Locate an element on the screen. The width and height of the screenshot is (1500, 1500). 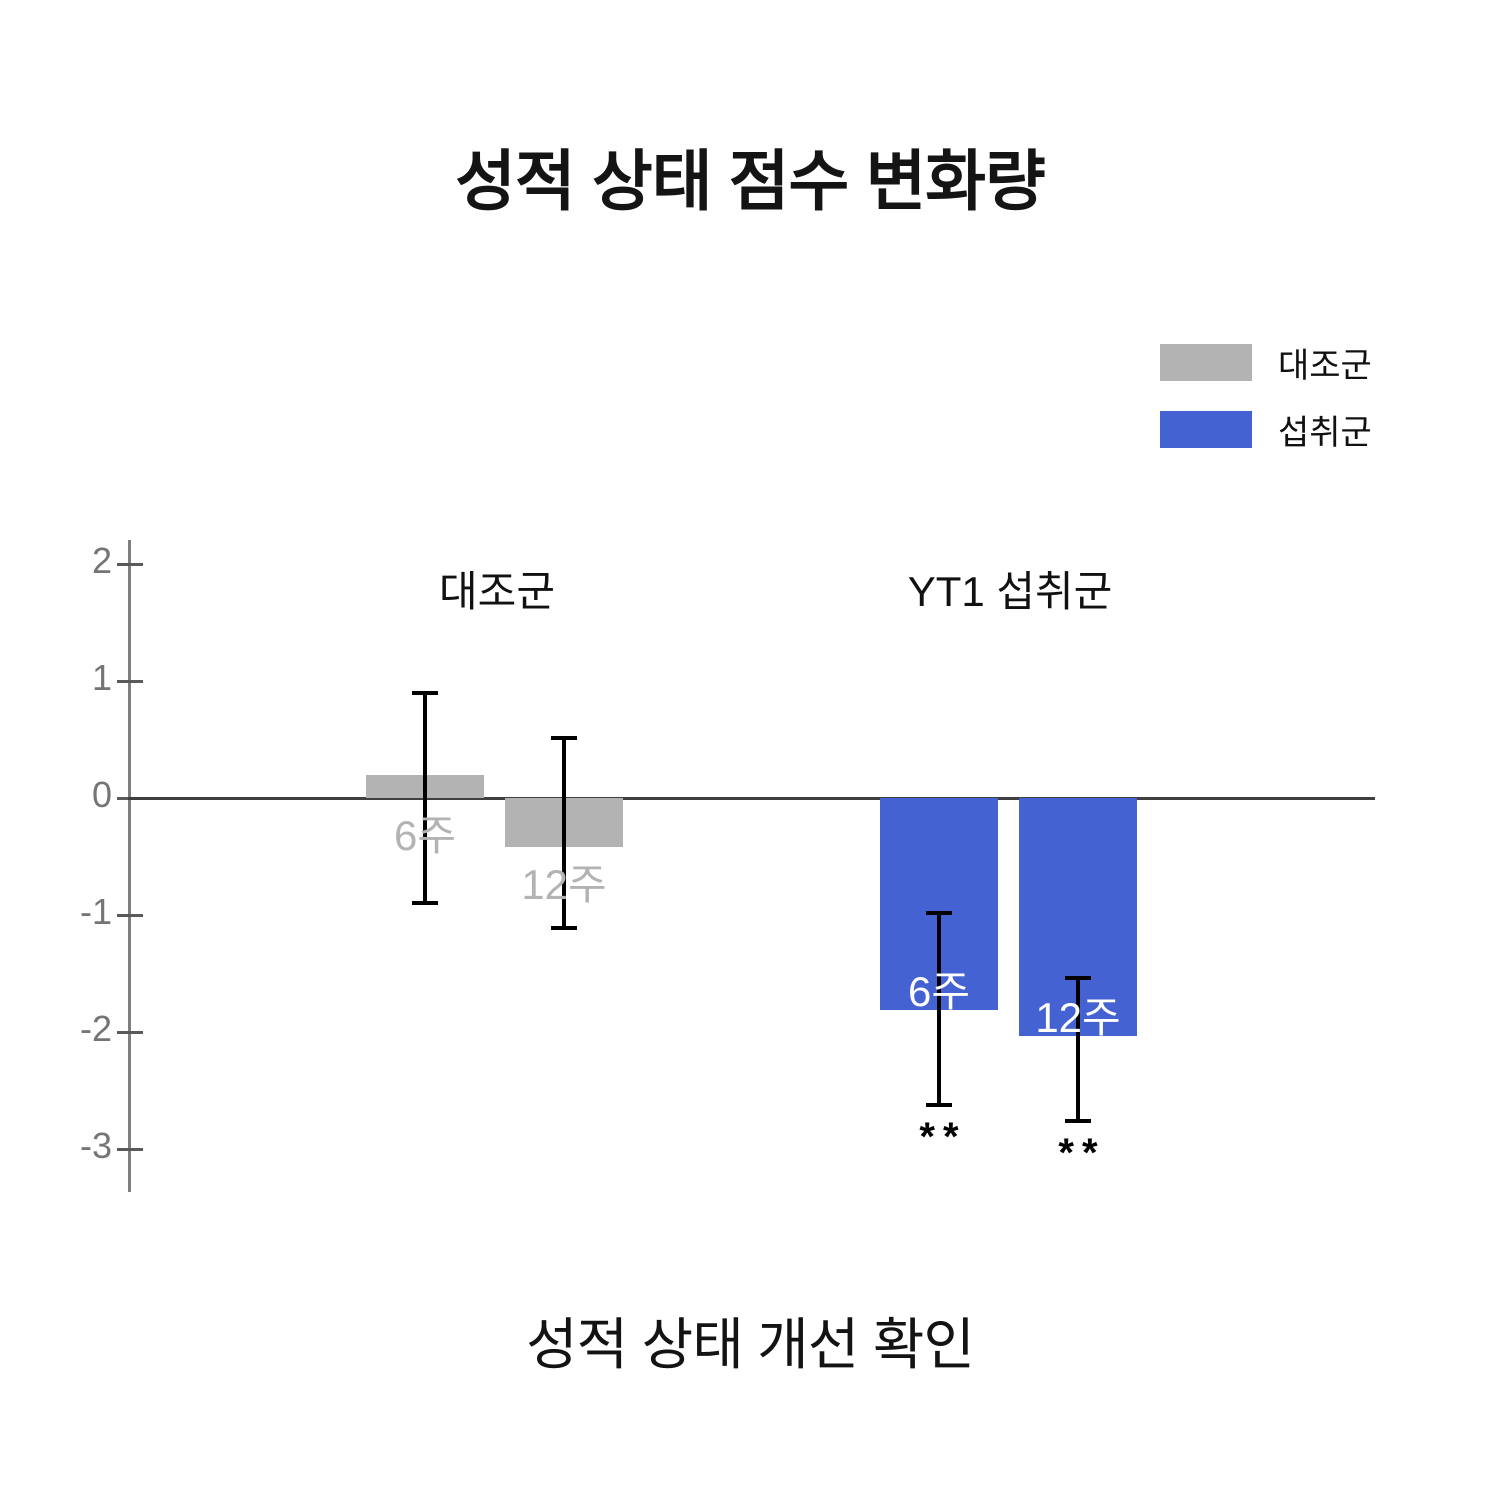
y-axis-line is located at coordinates (129, 866).